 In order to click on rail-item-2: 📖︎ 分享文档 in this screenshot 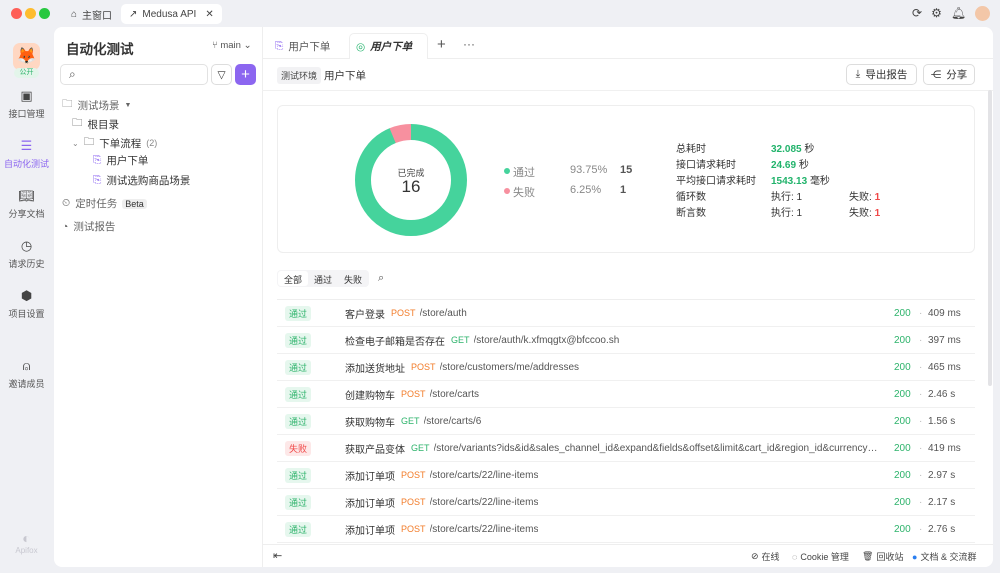, I will do `click(26, 203)`.